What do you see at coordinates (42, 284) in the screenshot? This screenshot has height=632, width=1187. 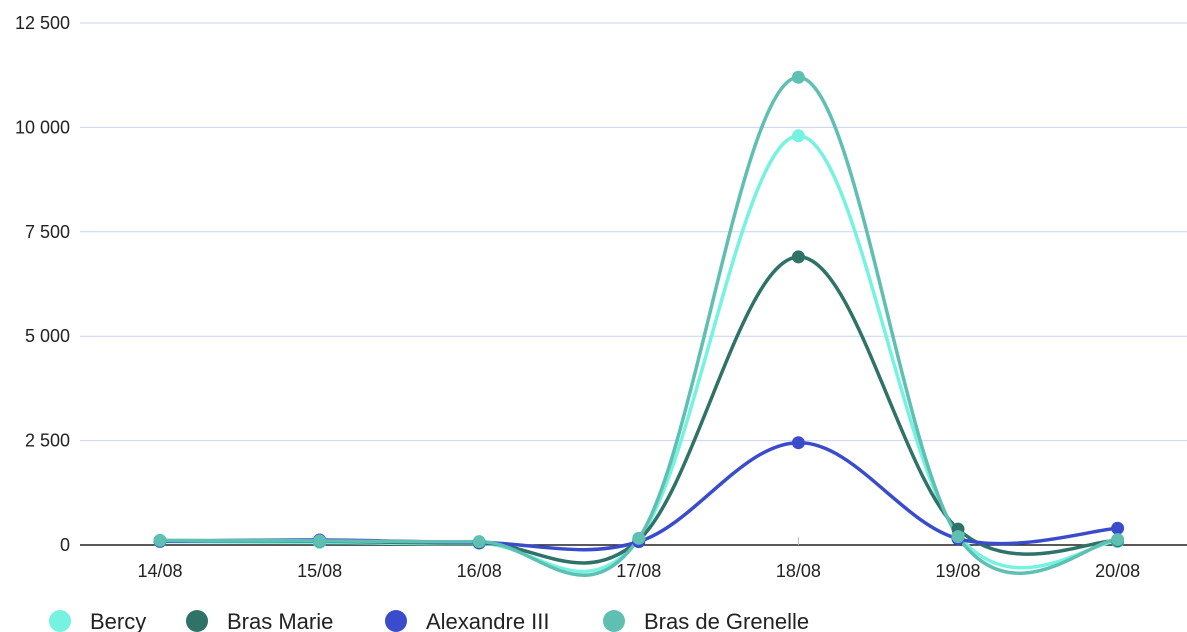 I see `y-axis: 0 2 500 5 000 7 500 10 000 12 500` at bounding box center [42, 284].